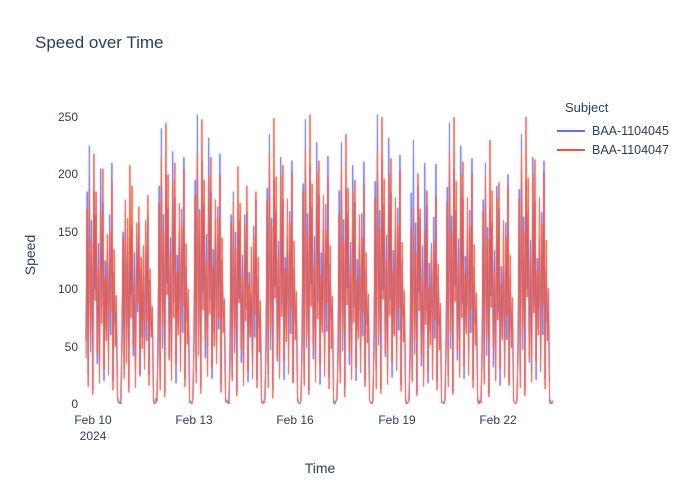 This screenshot has width=700, height=500. I want to click on y-tick-50: 50, so click(71, 347).